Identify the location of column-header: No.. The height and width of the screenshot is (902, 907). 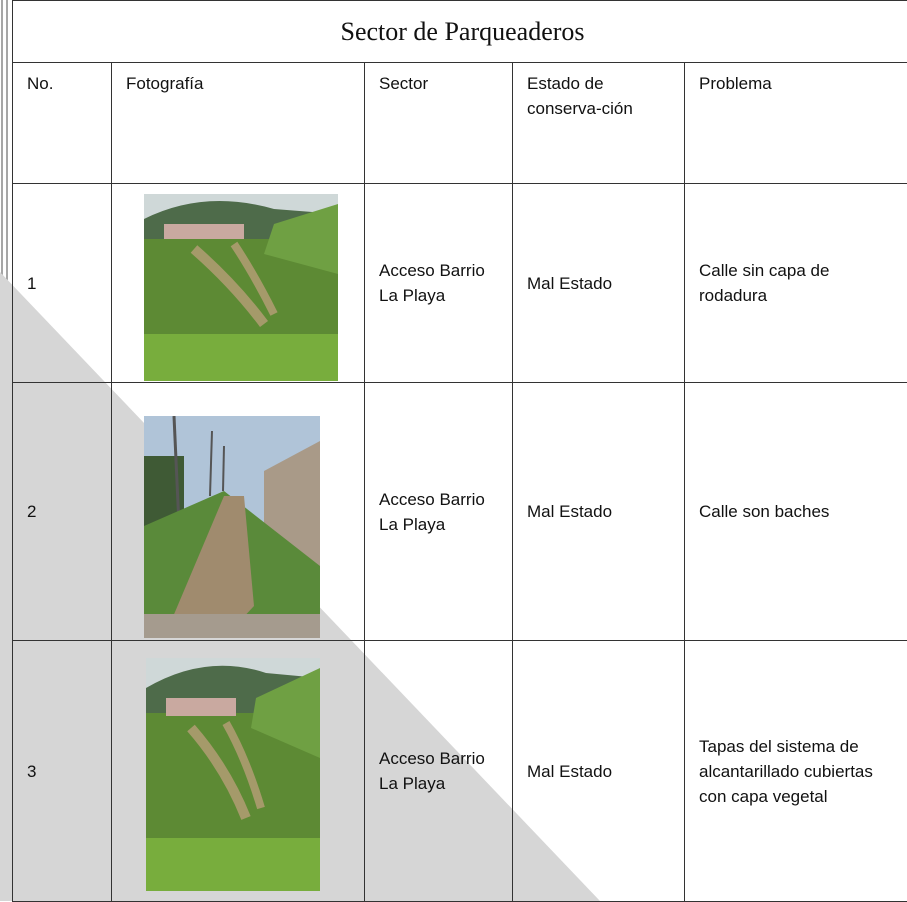
(62, 123).